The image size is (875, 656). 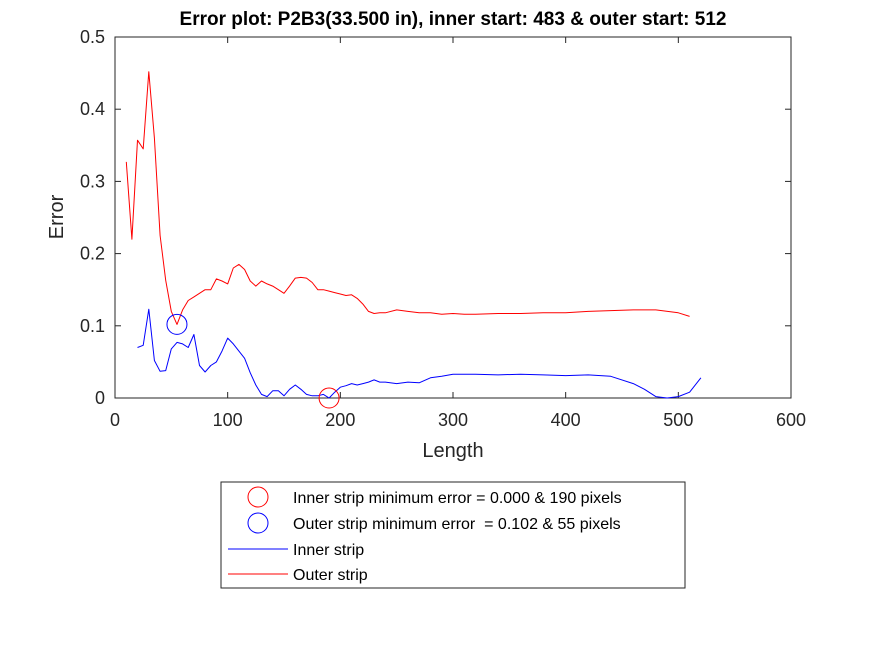 What do you see at coordinates (57, 216) in the screenshot?
I see `y-axis-label: Error` at bounding box center [57, 216].